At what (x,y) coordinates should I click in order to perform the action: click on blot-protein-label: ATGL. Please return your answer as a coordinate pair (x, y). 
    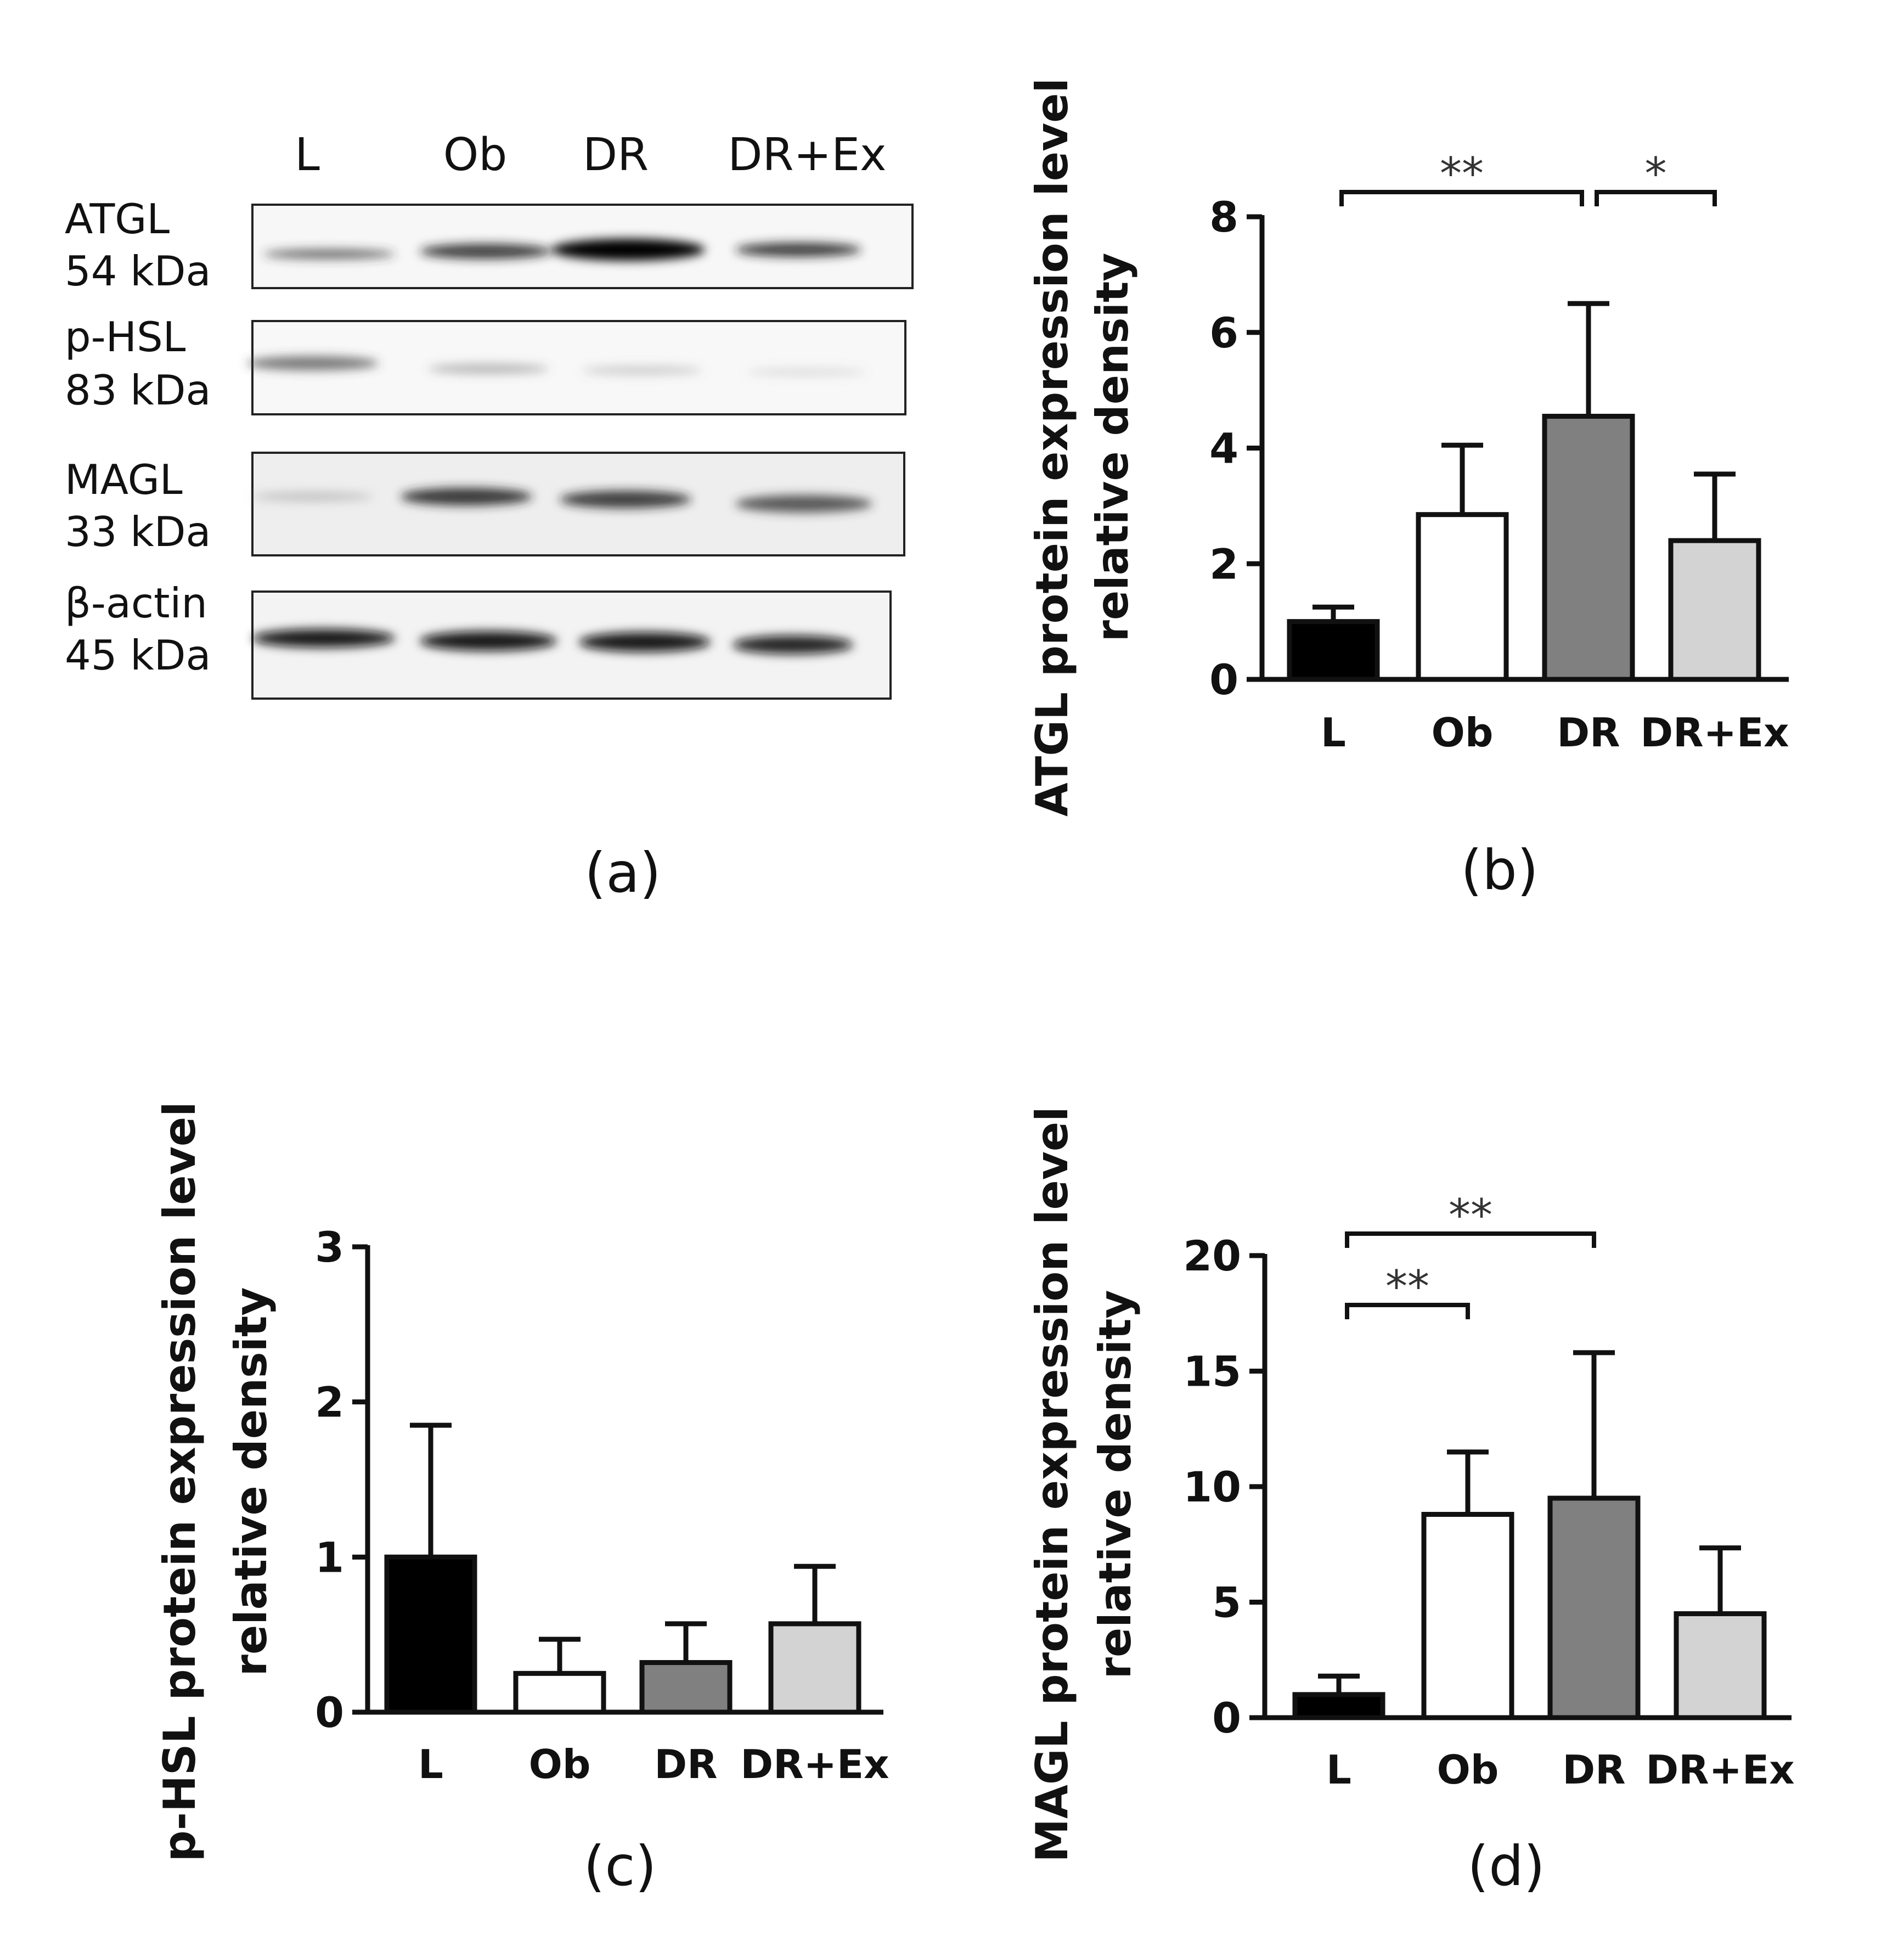
    Looking at the image, I should click on (117, 219).